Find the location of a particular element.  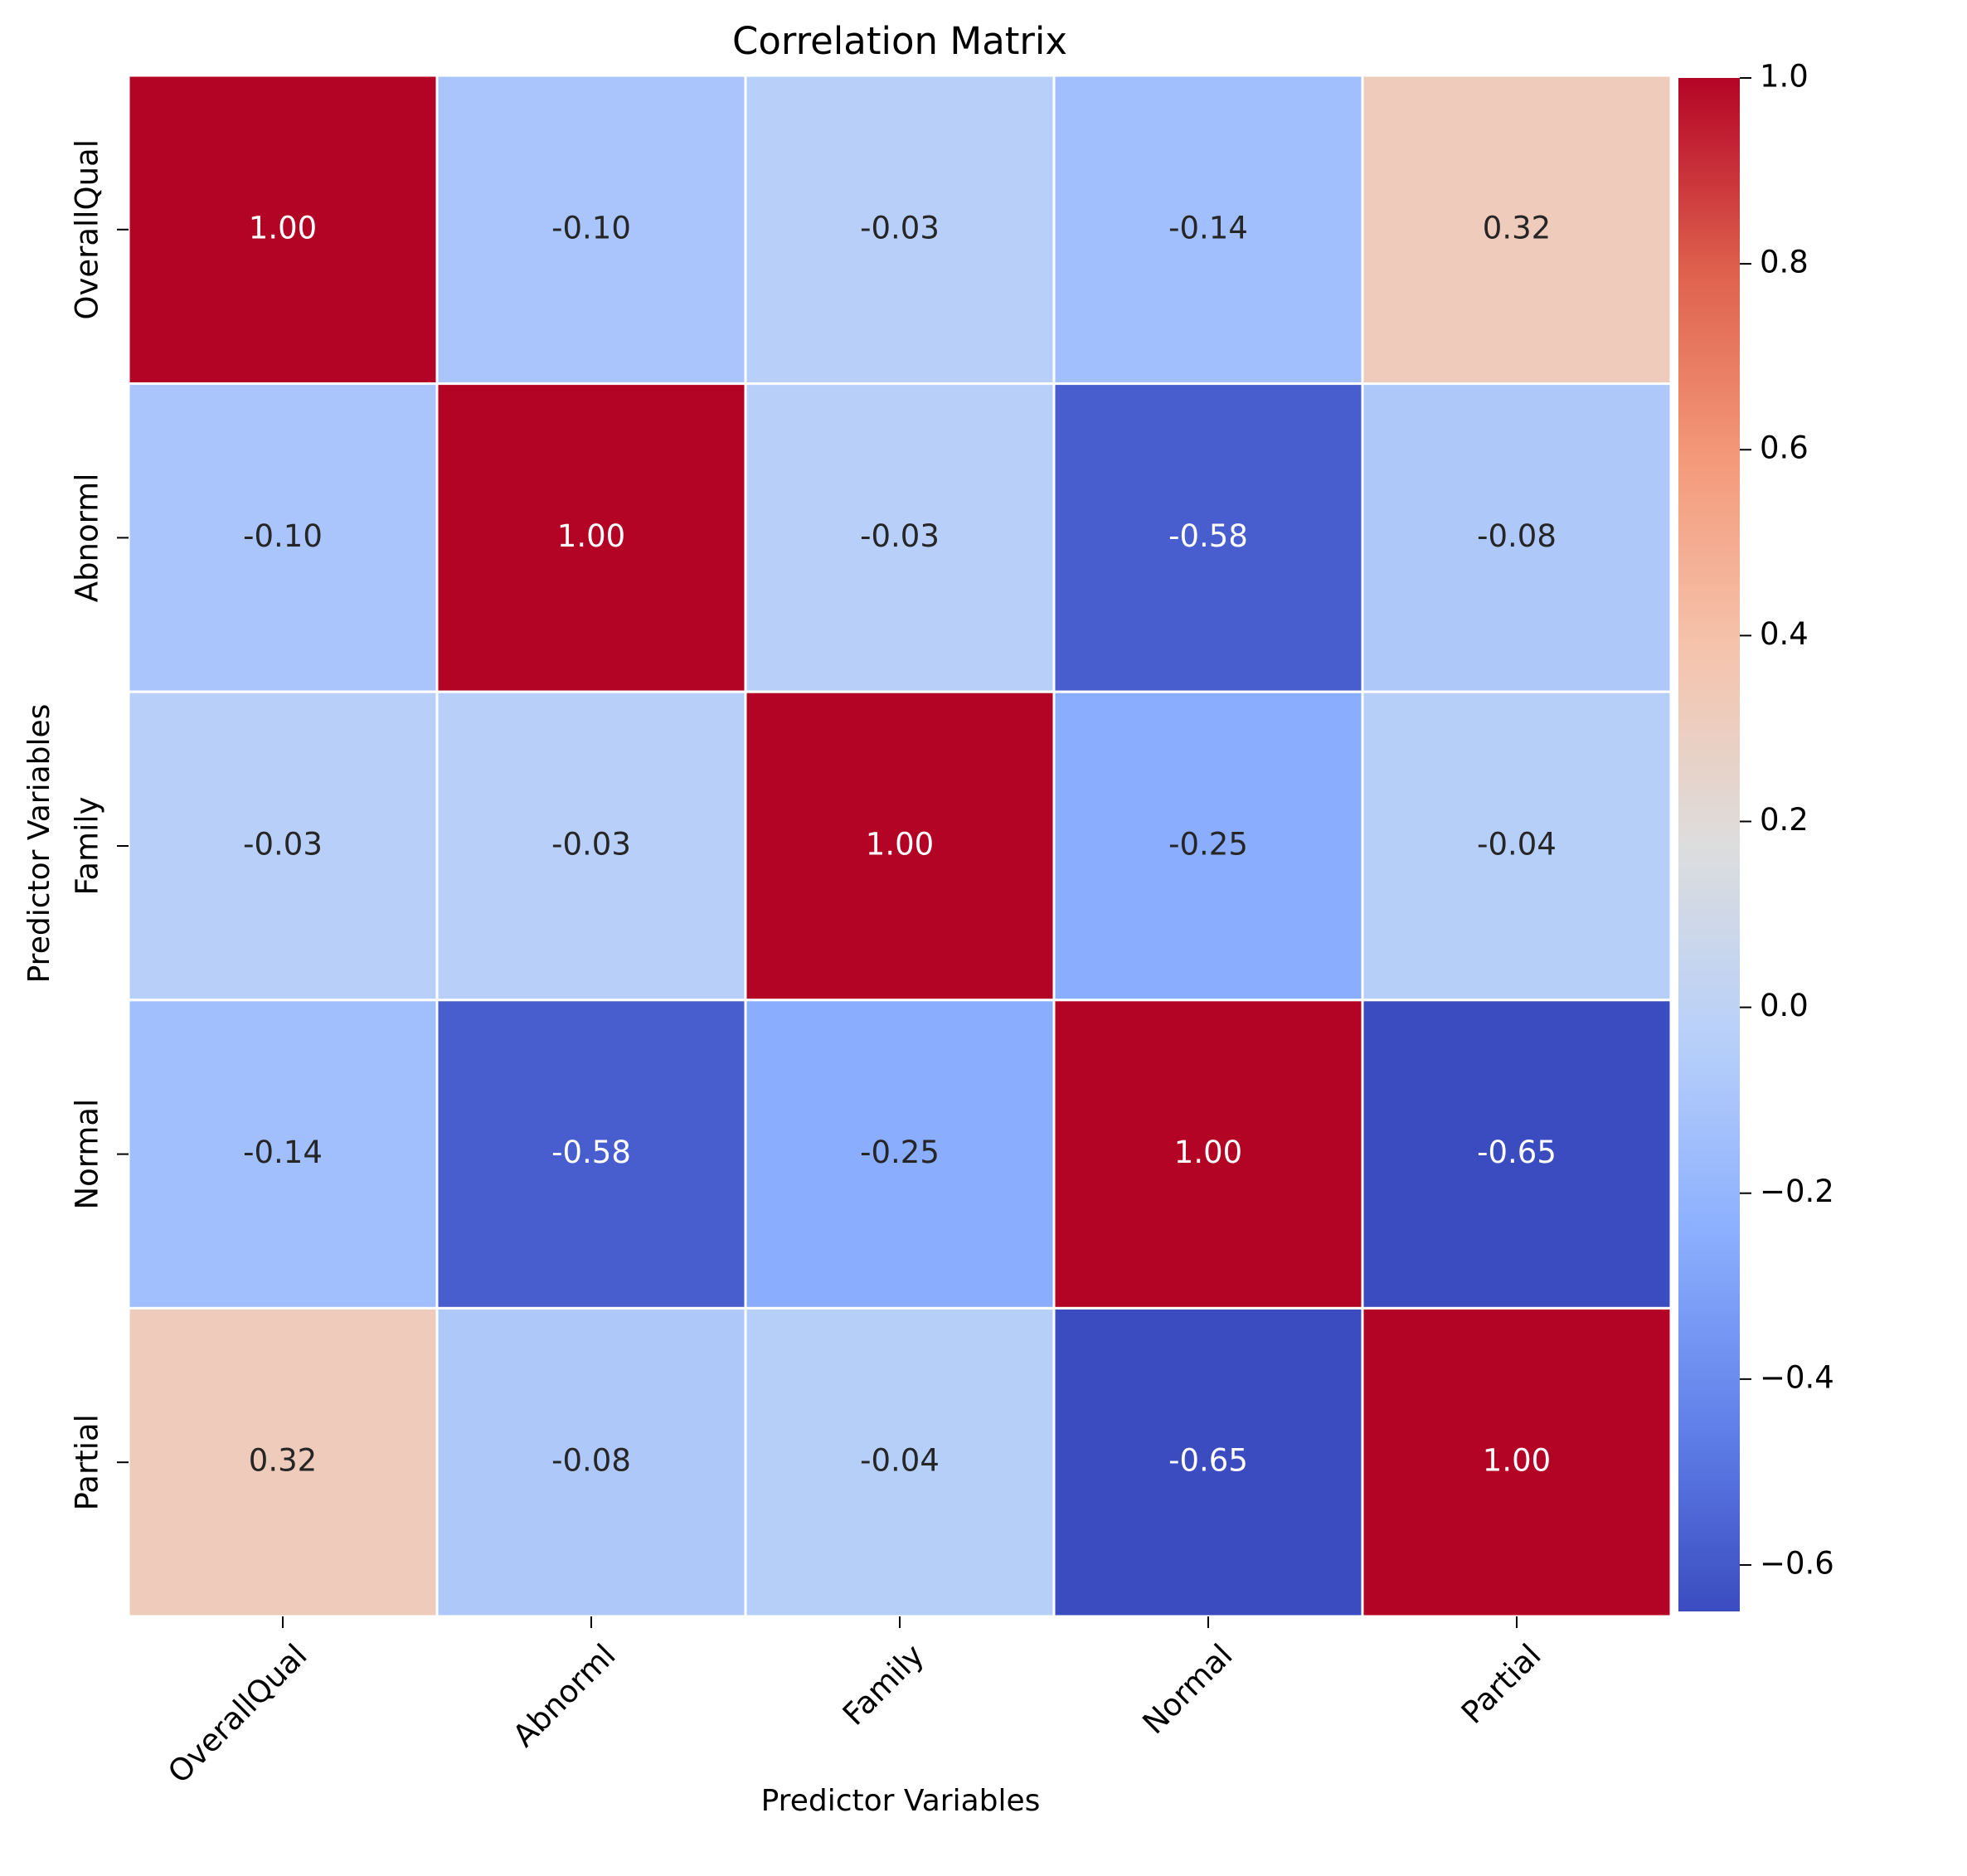

colorbar-gradient is located at coordinates (1709, 844).